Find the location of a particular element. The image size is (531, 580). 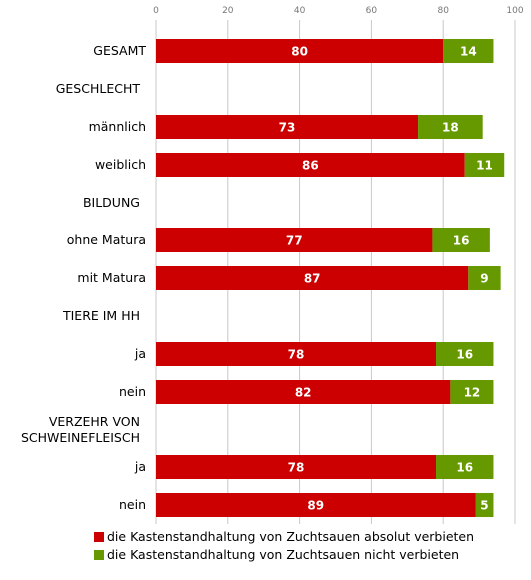

group-header-line: GESCHLECHT is located at coordinates (98, 88).